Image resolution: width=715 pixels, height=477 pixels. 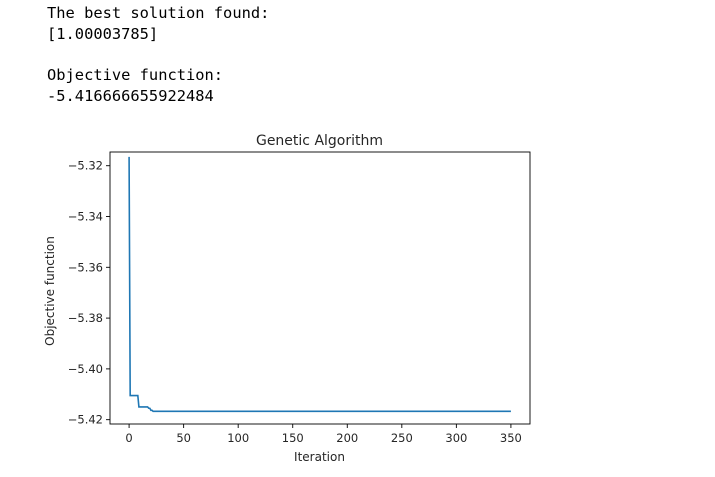 I want to click on objective-function-label: Objective function:, so click(x=135, y=75).